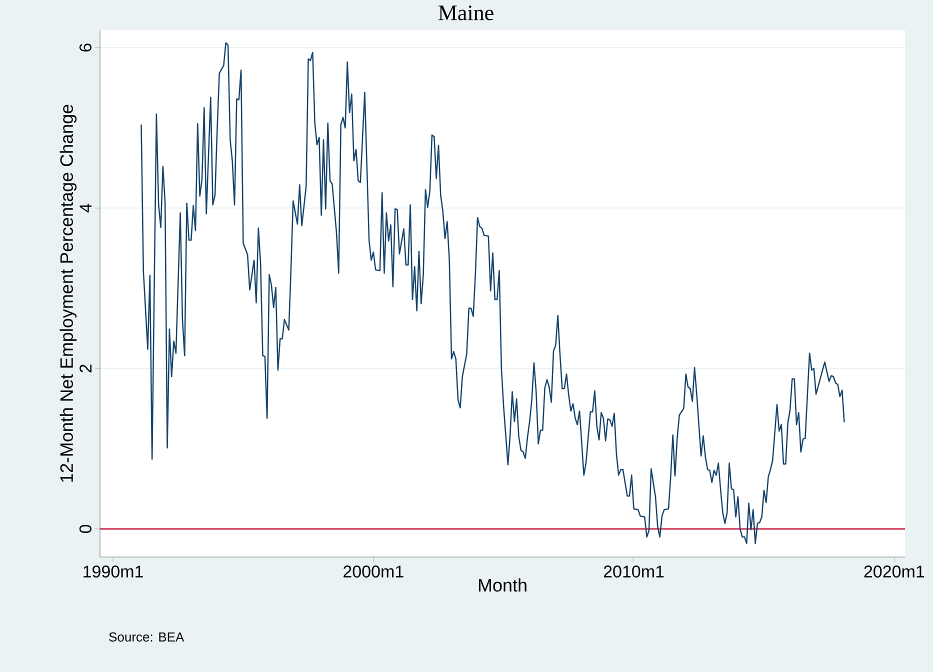  What do you see at coordinates (894, 572) in the screenshot?
I see `x-tick-label: 2020m1` at bounding box center [894, 572].